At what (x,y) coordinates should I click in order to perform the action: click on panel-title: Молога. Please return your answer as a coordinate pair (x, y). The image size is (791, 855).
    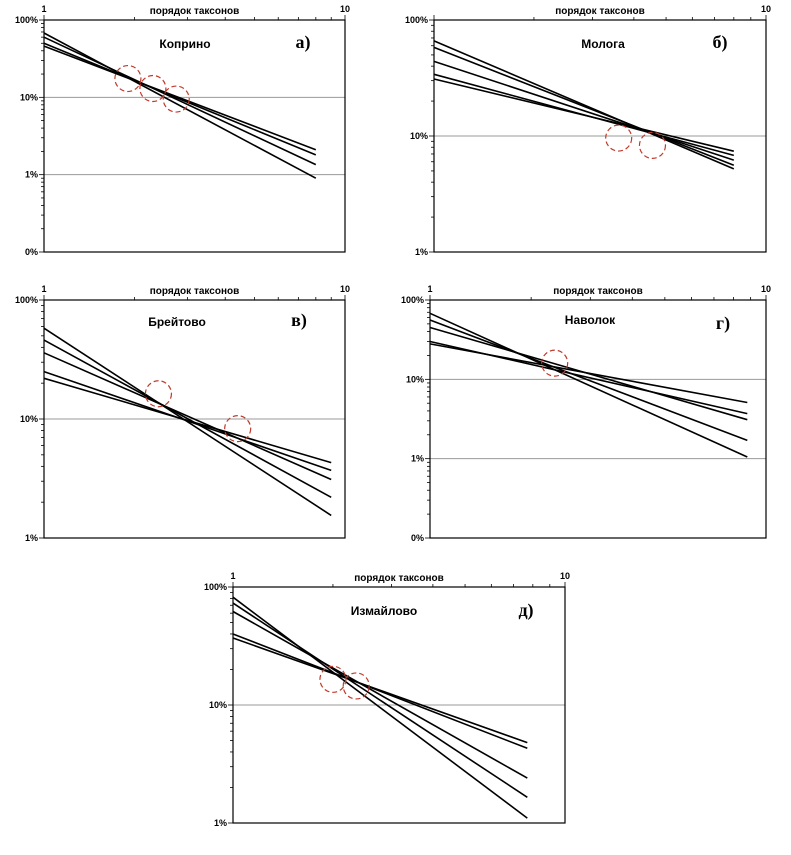
    Looking at the image, I should click on (603, 44).